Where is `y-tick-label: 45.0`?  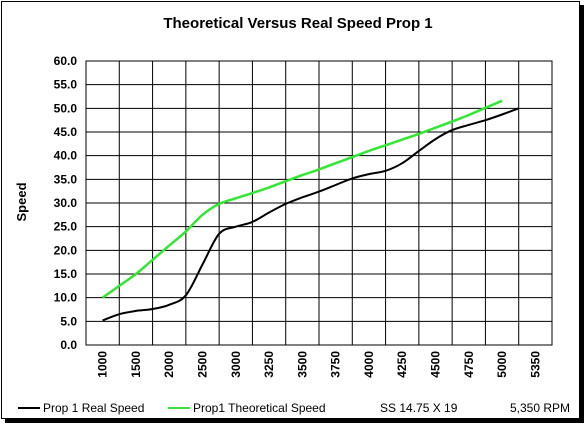 y-tick-label: 45.0 is located at coordinates (66, 132).